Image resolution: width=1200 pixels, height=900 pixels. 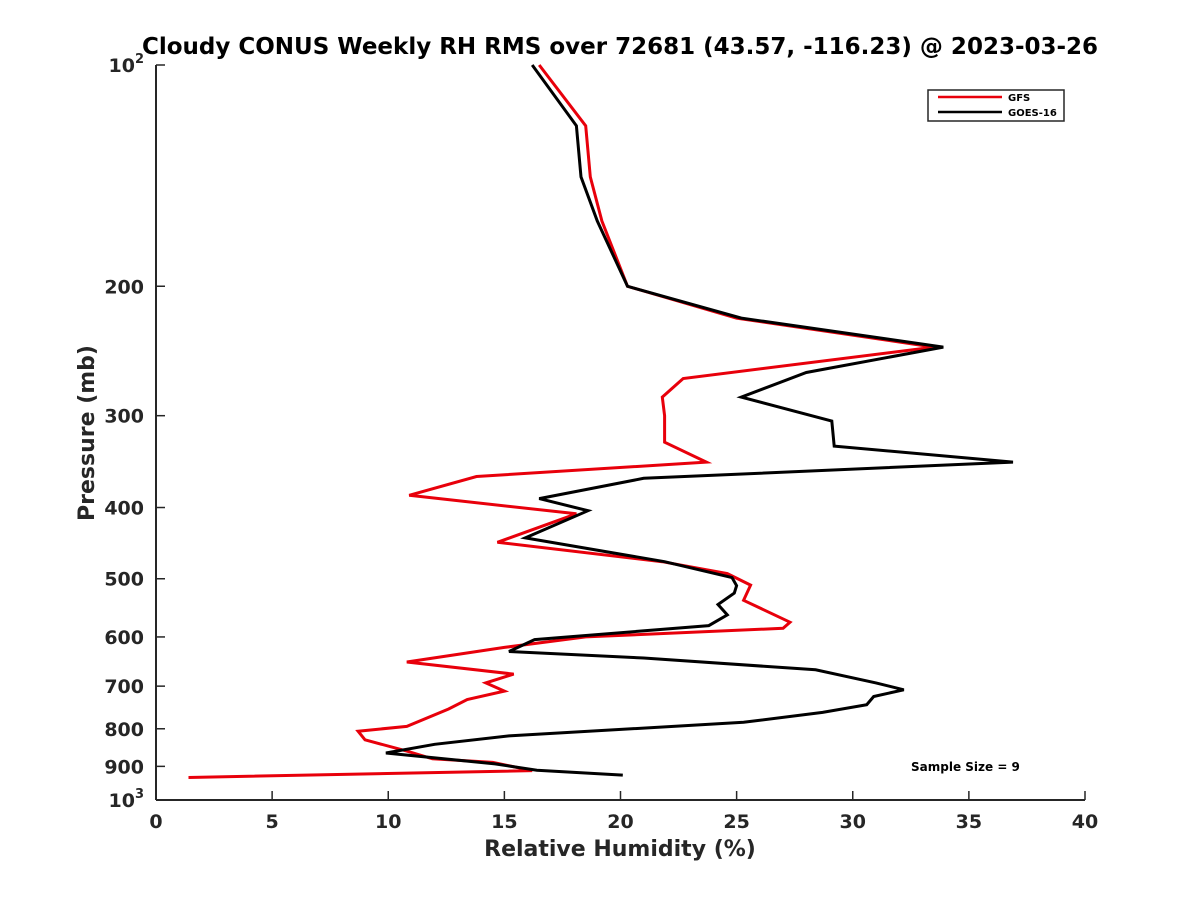 I want to click on x-tick-label: 0, so click(x=155, y=822).